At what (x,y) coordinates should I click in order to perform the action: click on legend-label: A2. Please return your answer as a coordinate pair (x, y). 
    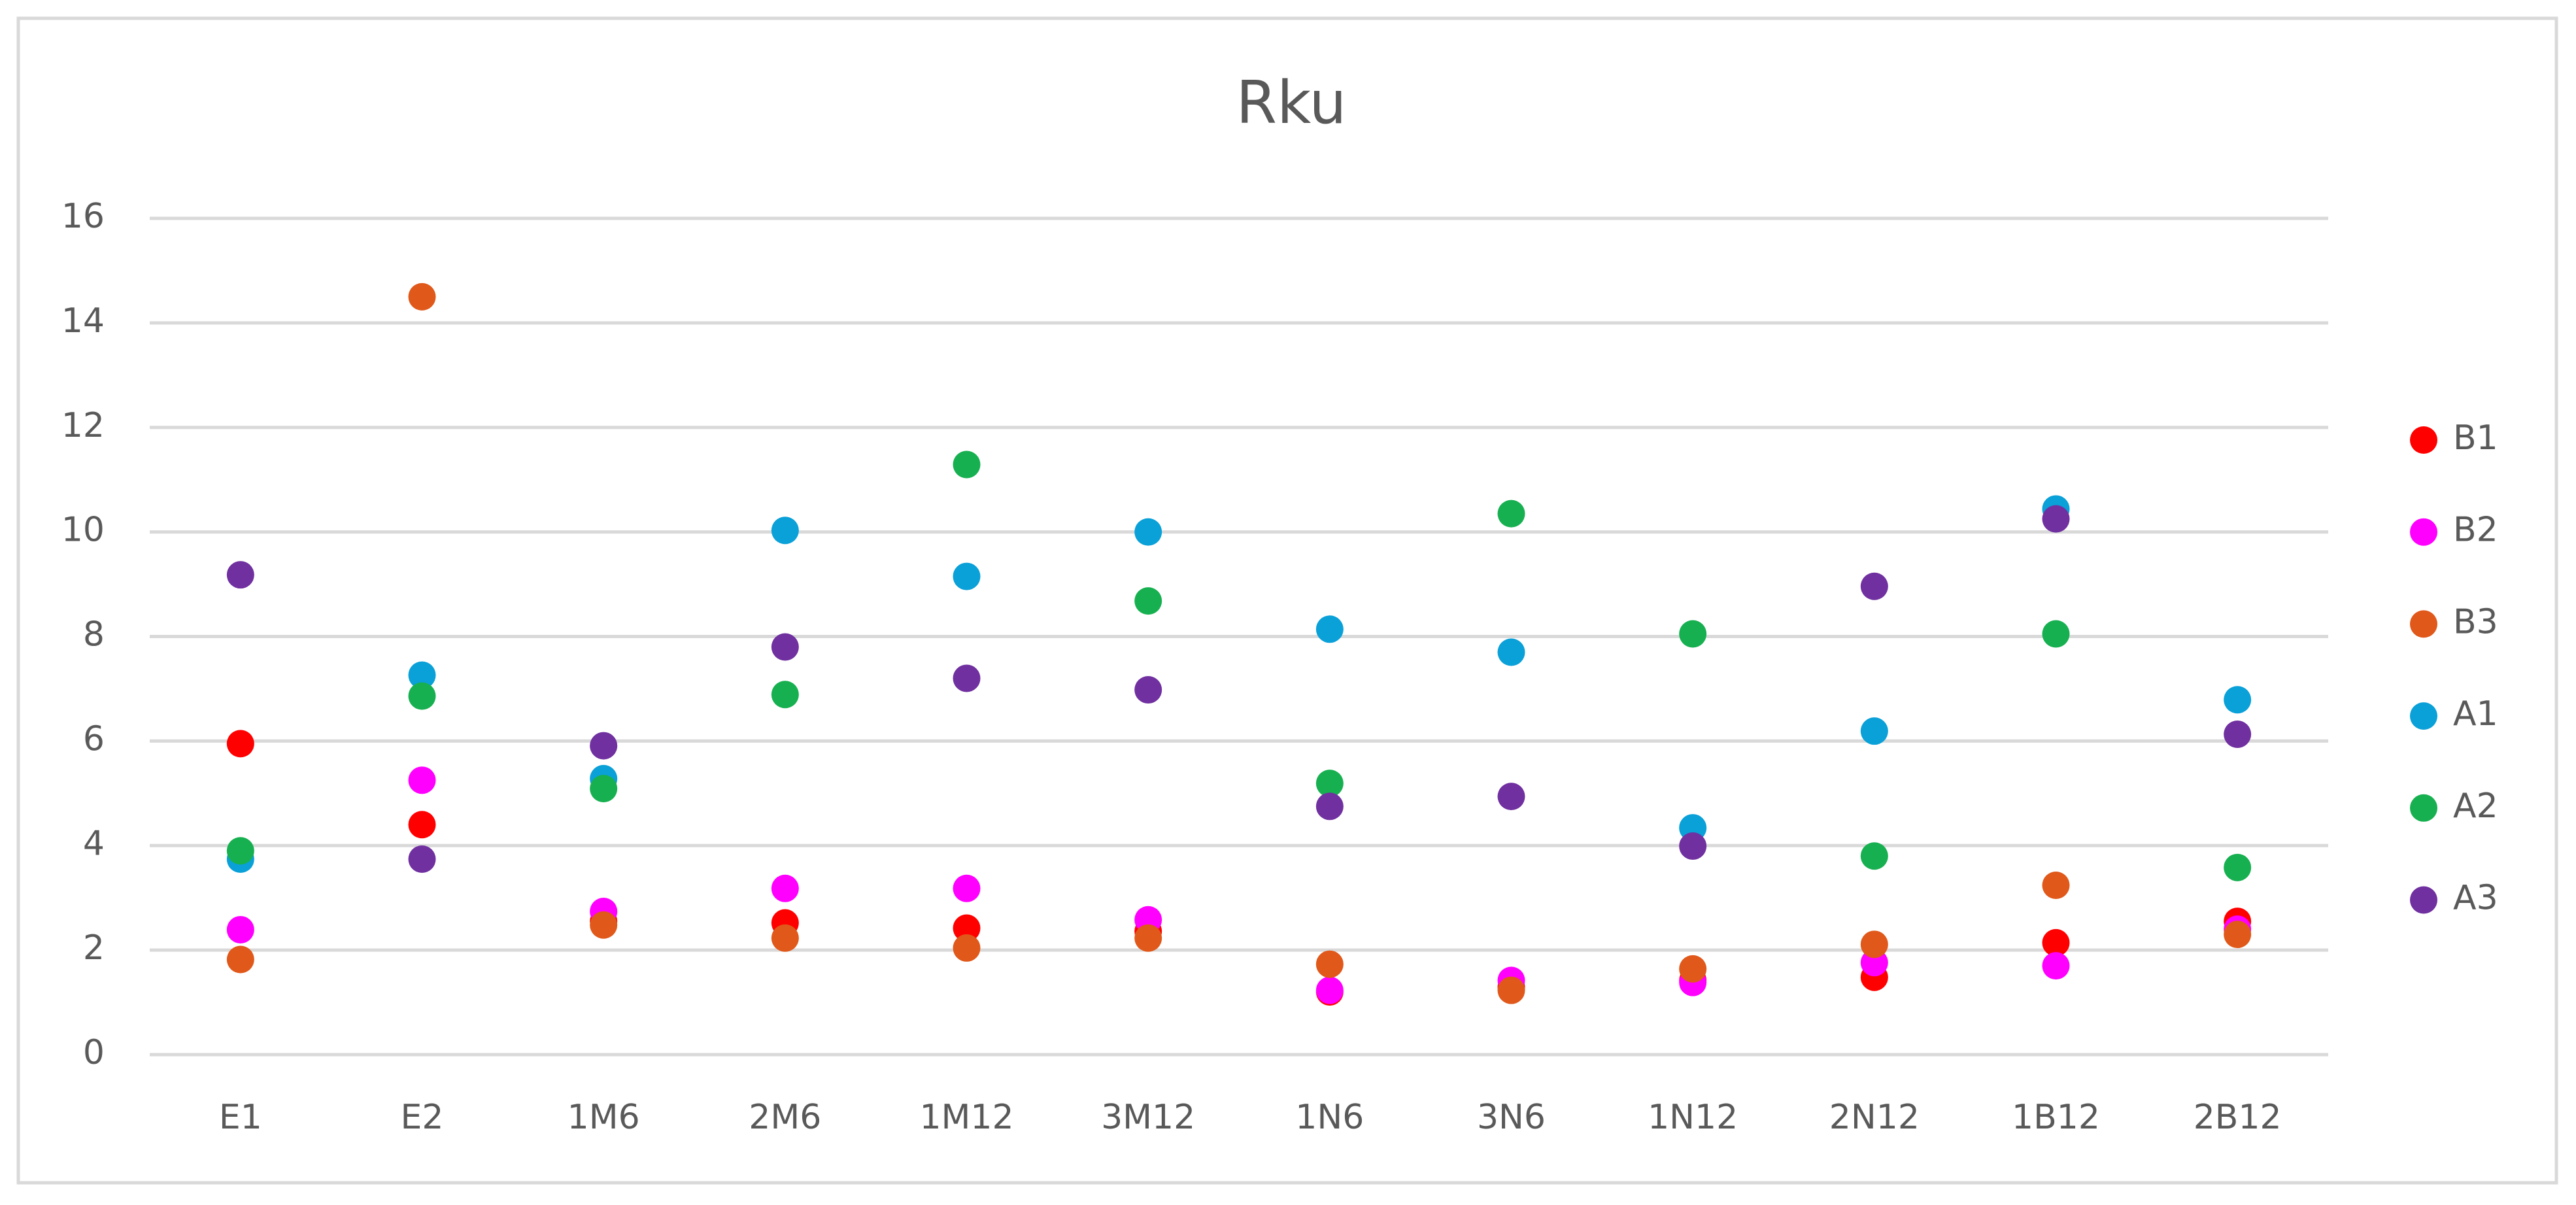
    Looking at the image, I should click on (2475, 806).